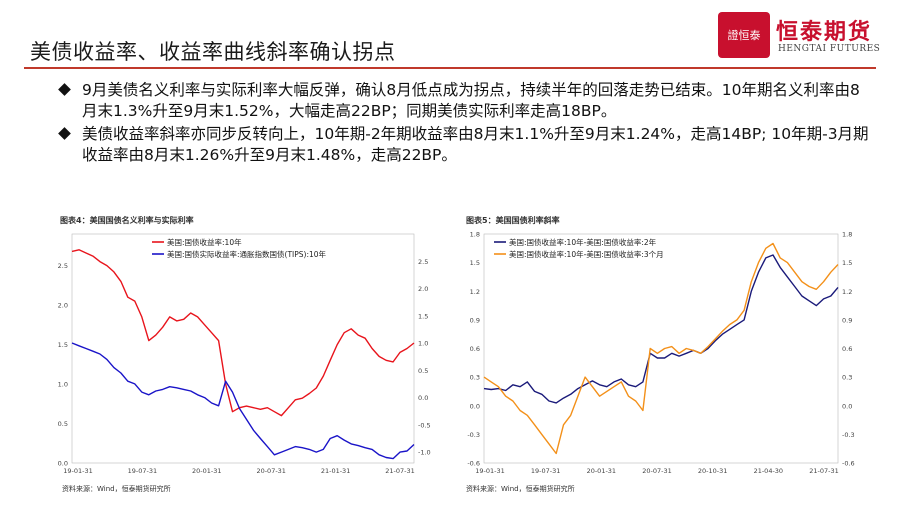  Describe the element at coordinates (247, 254) in the screenshot. I see `legend-label: 美国:国债实际收益率:通胀指数国债(TIPS):10年` at that location.